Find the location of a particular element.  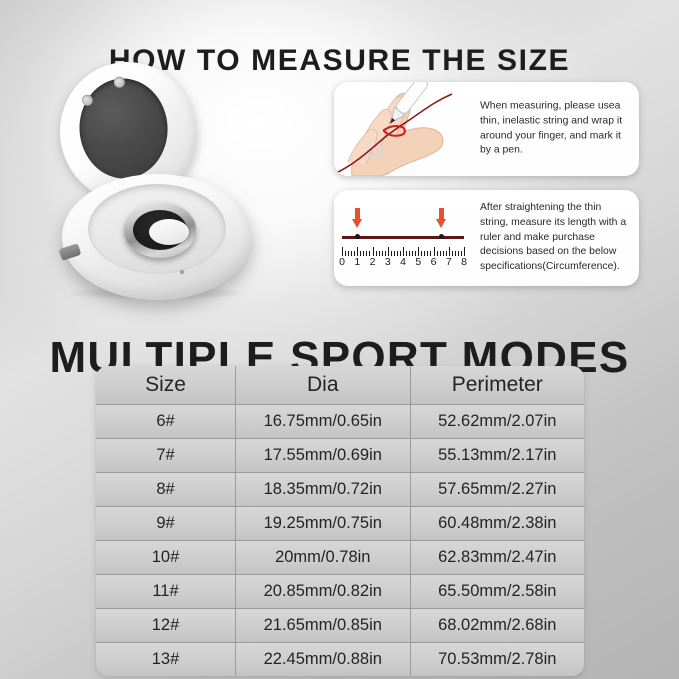

cell-perimeter: 52.62mm/2.07in is located at coordinates (497, 422).